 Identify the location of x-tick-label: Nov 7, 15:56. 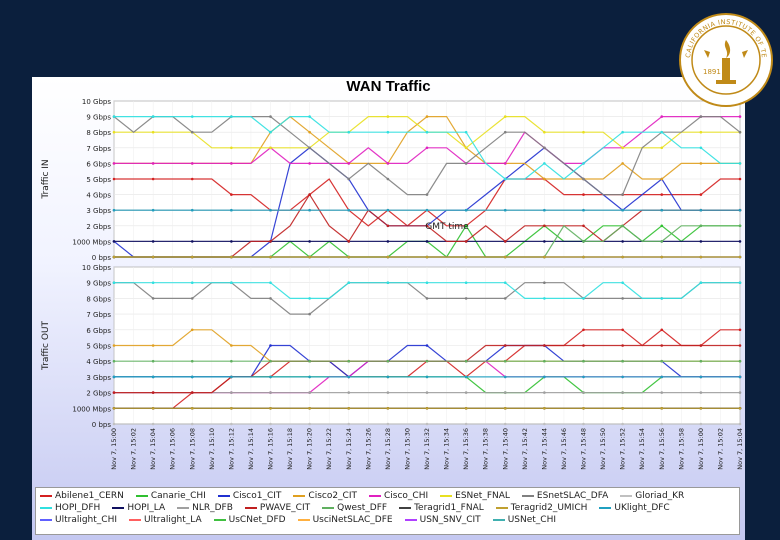
(662, 449).